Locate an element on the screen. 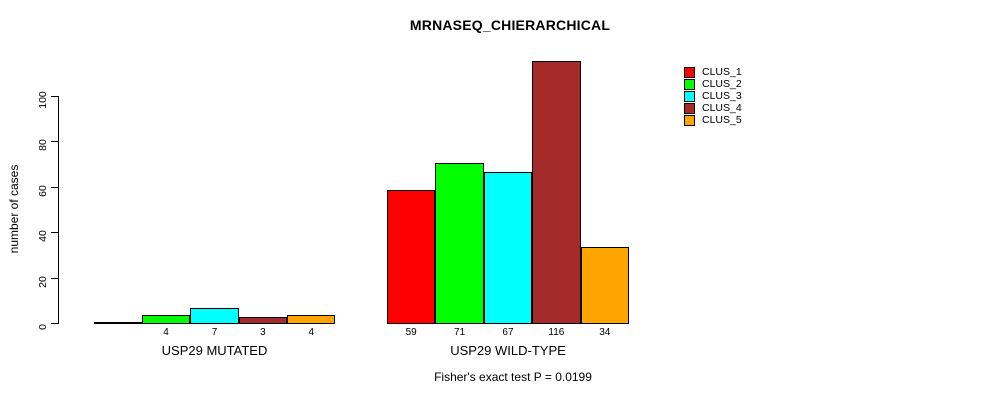 The width and height of the screenshot is (990, 400). legend-entry: CLUS_1 is located at coordinates (713, 72).